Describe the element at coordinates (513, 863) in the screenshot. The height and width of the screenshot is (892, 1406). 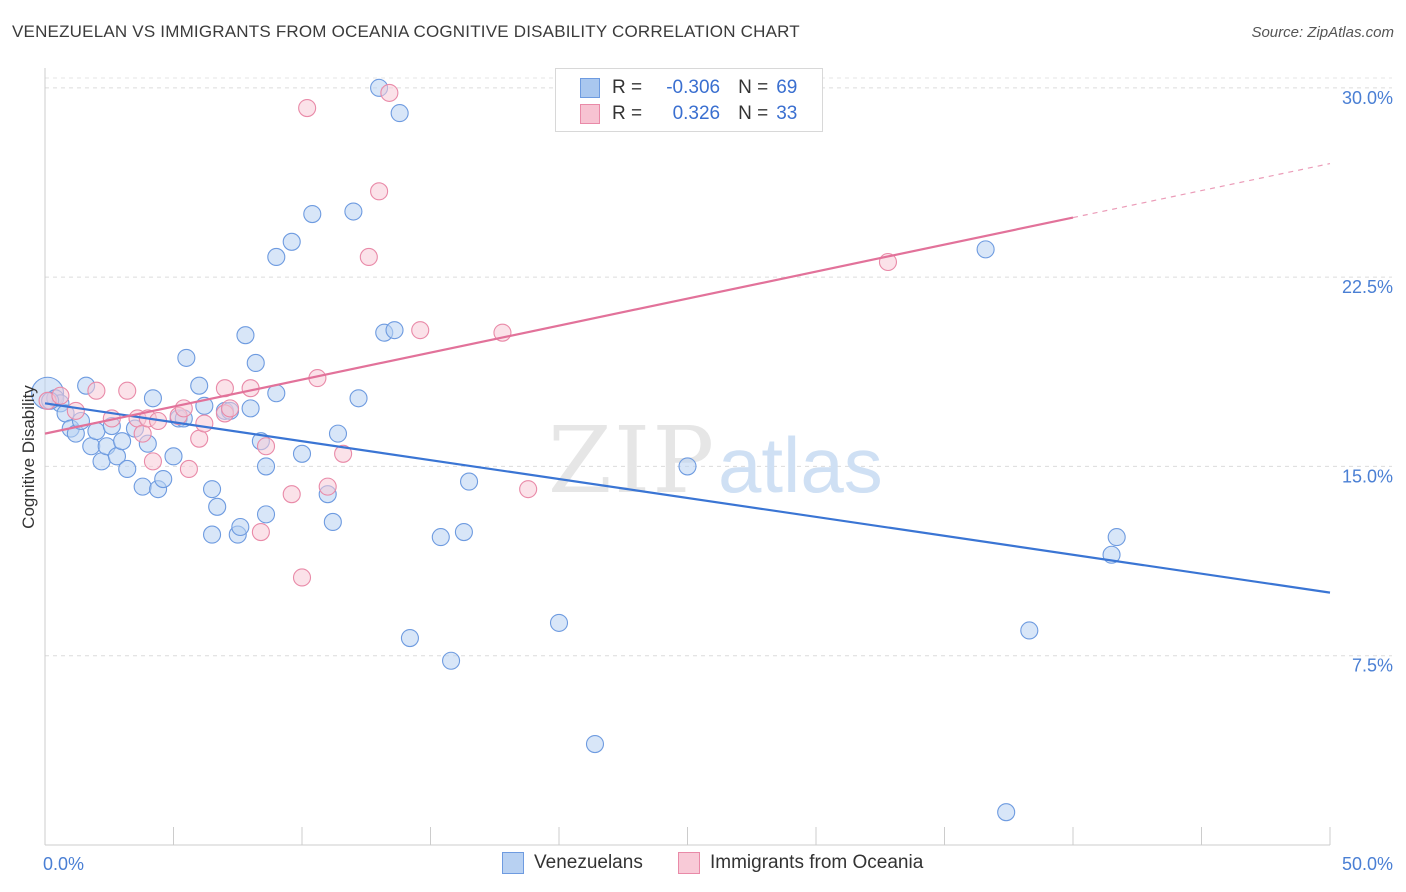
I see `bottom-legend-swatch-venezuelans` at that location.